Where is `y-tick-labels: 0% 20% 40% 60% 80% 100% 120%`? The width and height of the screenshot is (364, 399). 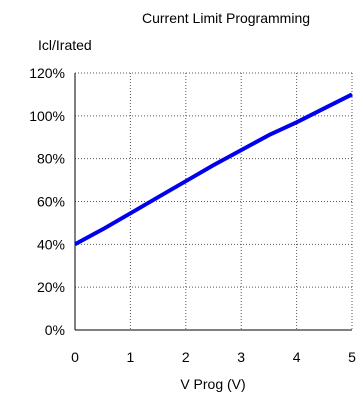
y-tick-labels: 0% 20% 40% 60% 80% 100% 120% is located at coordinates (47, 201).